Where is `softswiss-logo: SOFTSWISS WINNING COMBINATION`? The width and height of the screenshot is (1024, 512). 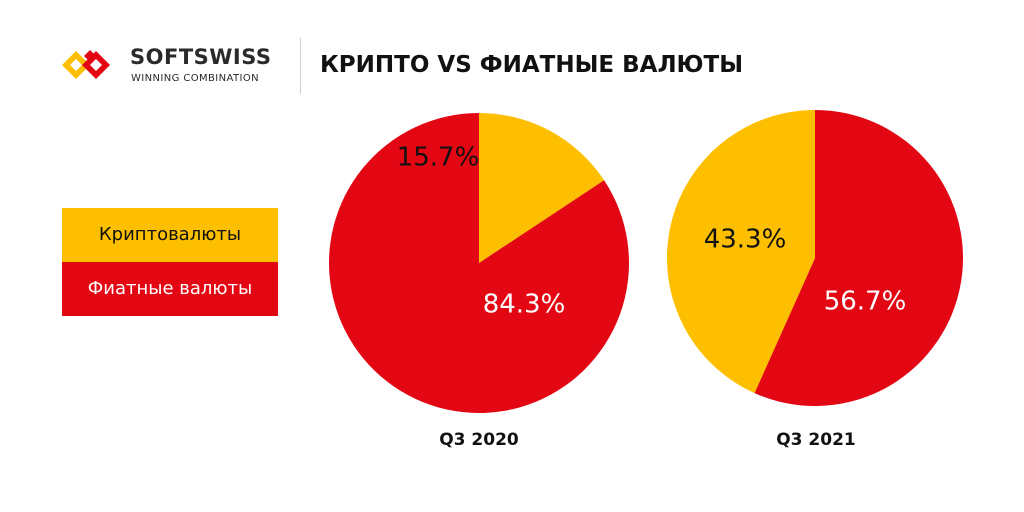
softswiss-logo: SOFTSWISS WINNING COMBINATION is located at coordinates (170, 65).